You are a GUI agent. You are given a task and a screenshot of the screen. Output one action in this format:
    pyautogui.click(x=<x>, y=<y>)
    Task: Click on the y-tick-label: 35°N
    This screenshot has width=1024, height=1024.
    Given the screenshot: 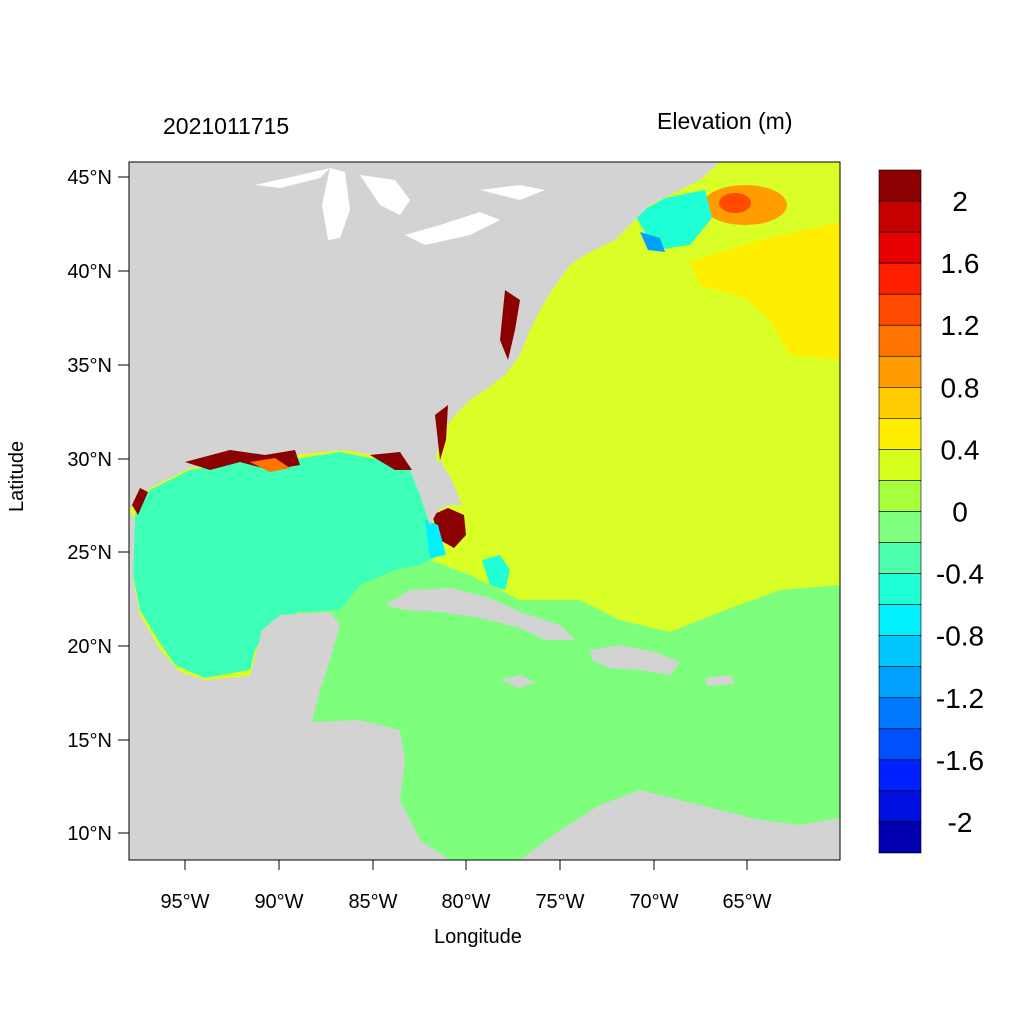 What is the action you would take?
    pyautogui.click(x=89, y=366)
    